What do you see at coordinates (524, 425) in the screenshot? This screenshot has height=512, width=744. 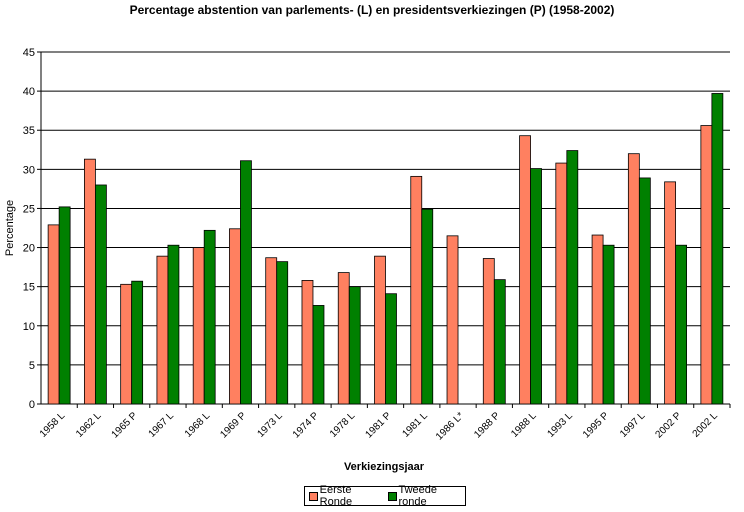 I see `x-tick-label: 1988 L` at bounding box center [524, 425].